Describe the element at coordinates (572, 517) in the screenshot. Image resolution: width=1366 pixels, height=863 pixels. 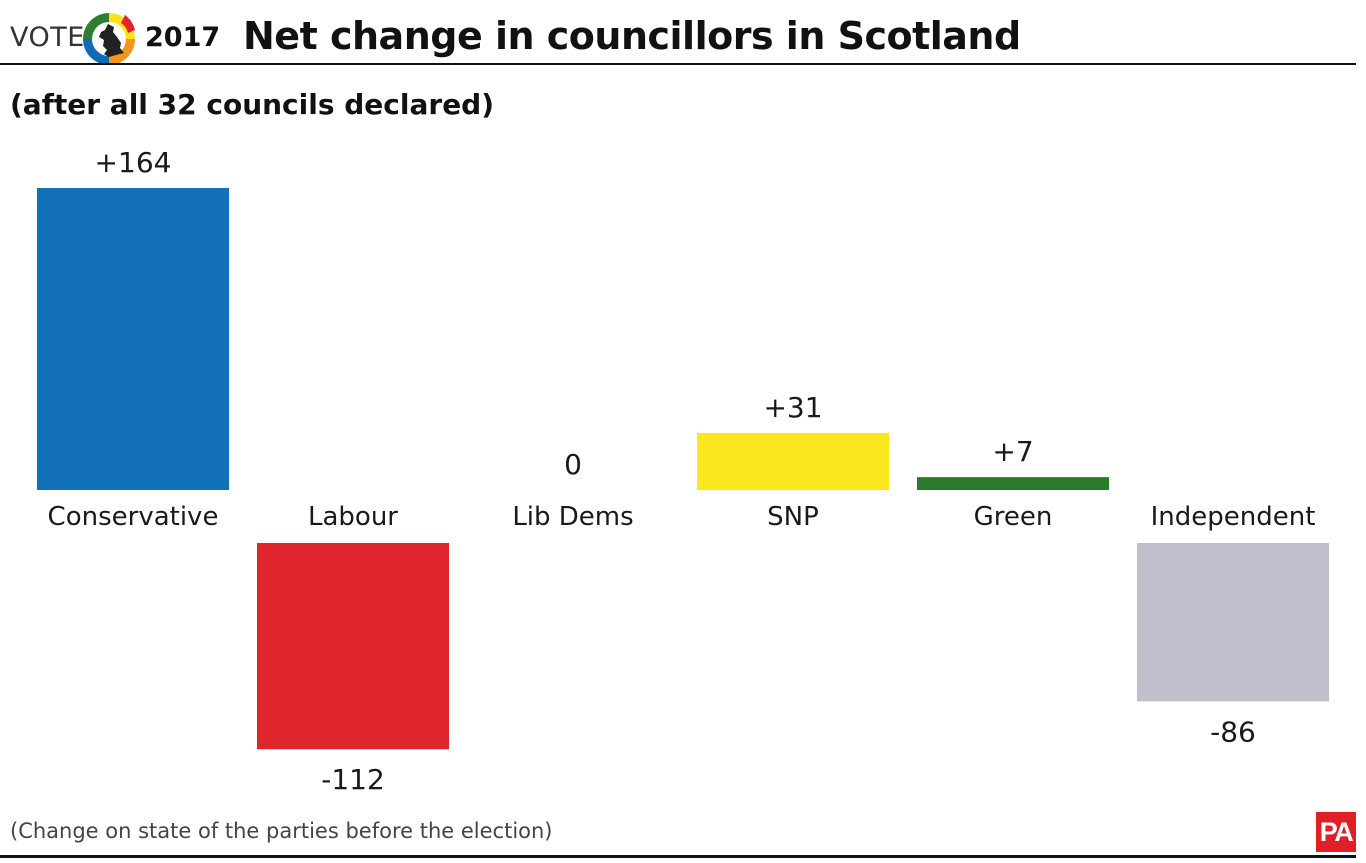
I see `category-label-lib-dems: Lib Dems` at that location.